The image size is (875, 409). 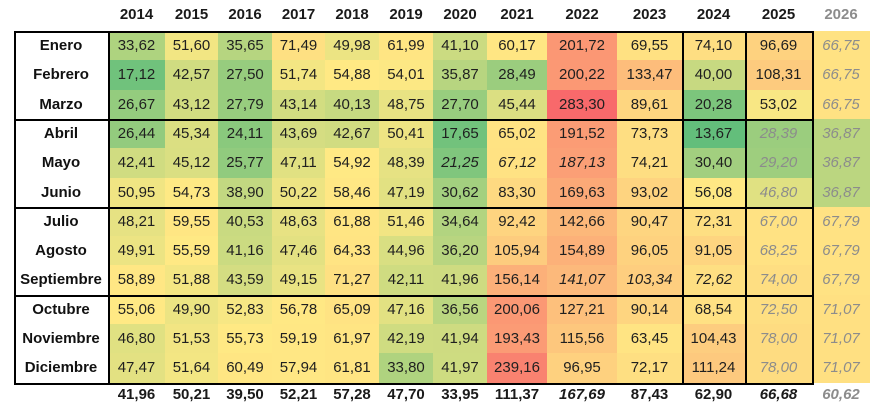 What do you see at coordinates (406, 368) in the screenshot?
I see `heatmap-cell: 33,80` at bounding box center [406, 368].